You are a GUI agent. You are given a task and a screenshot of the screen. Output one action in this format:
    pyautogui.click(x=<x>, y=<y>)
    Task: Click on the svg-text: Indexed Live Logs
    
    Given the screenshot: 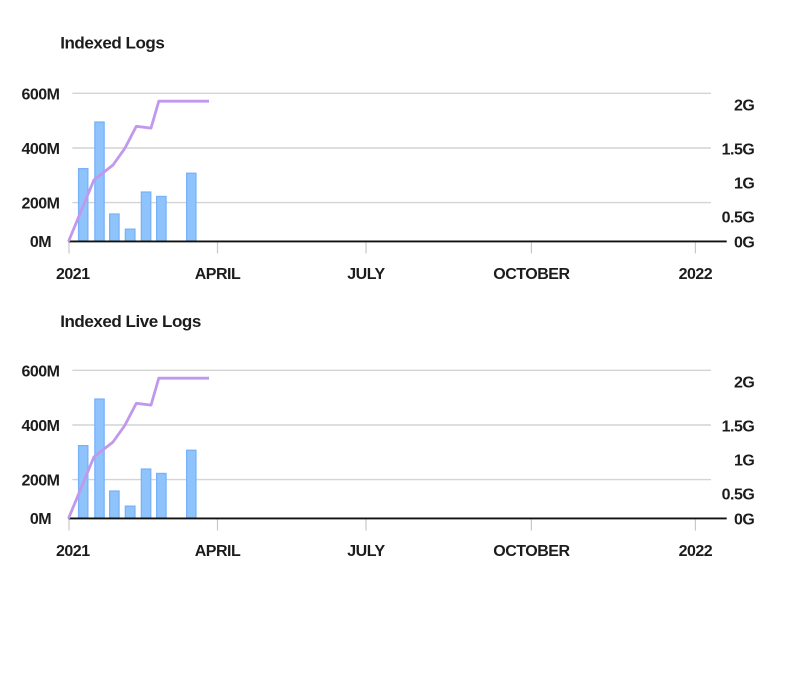 What is the action you would take?
    pyautogui.click(x=130, y=321)
    